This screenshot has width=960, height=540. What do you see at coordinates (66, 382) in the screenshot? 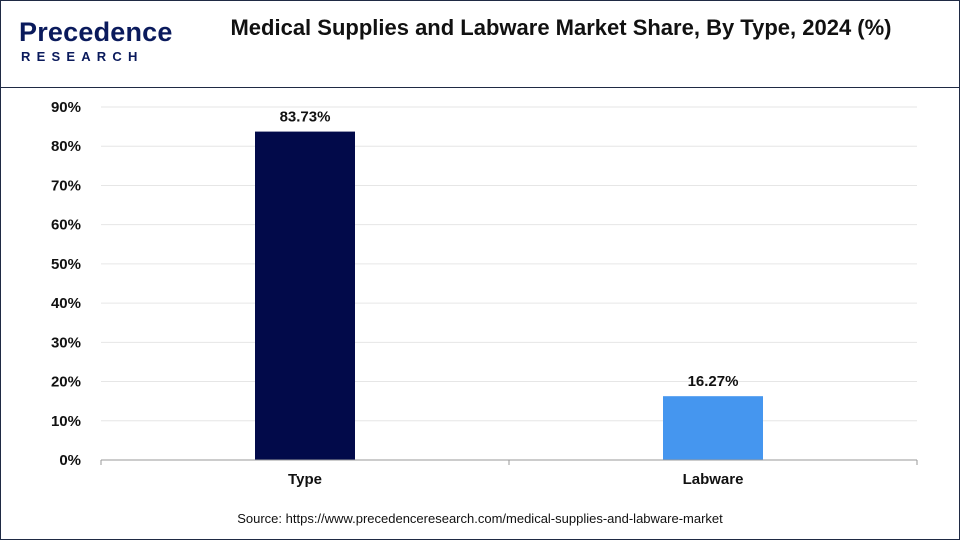
I see `y-tick-label: 20%` at bounding box center [66, 382].